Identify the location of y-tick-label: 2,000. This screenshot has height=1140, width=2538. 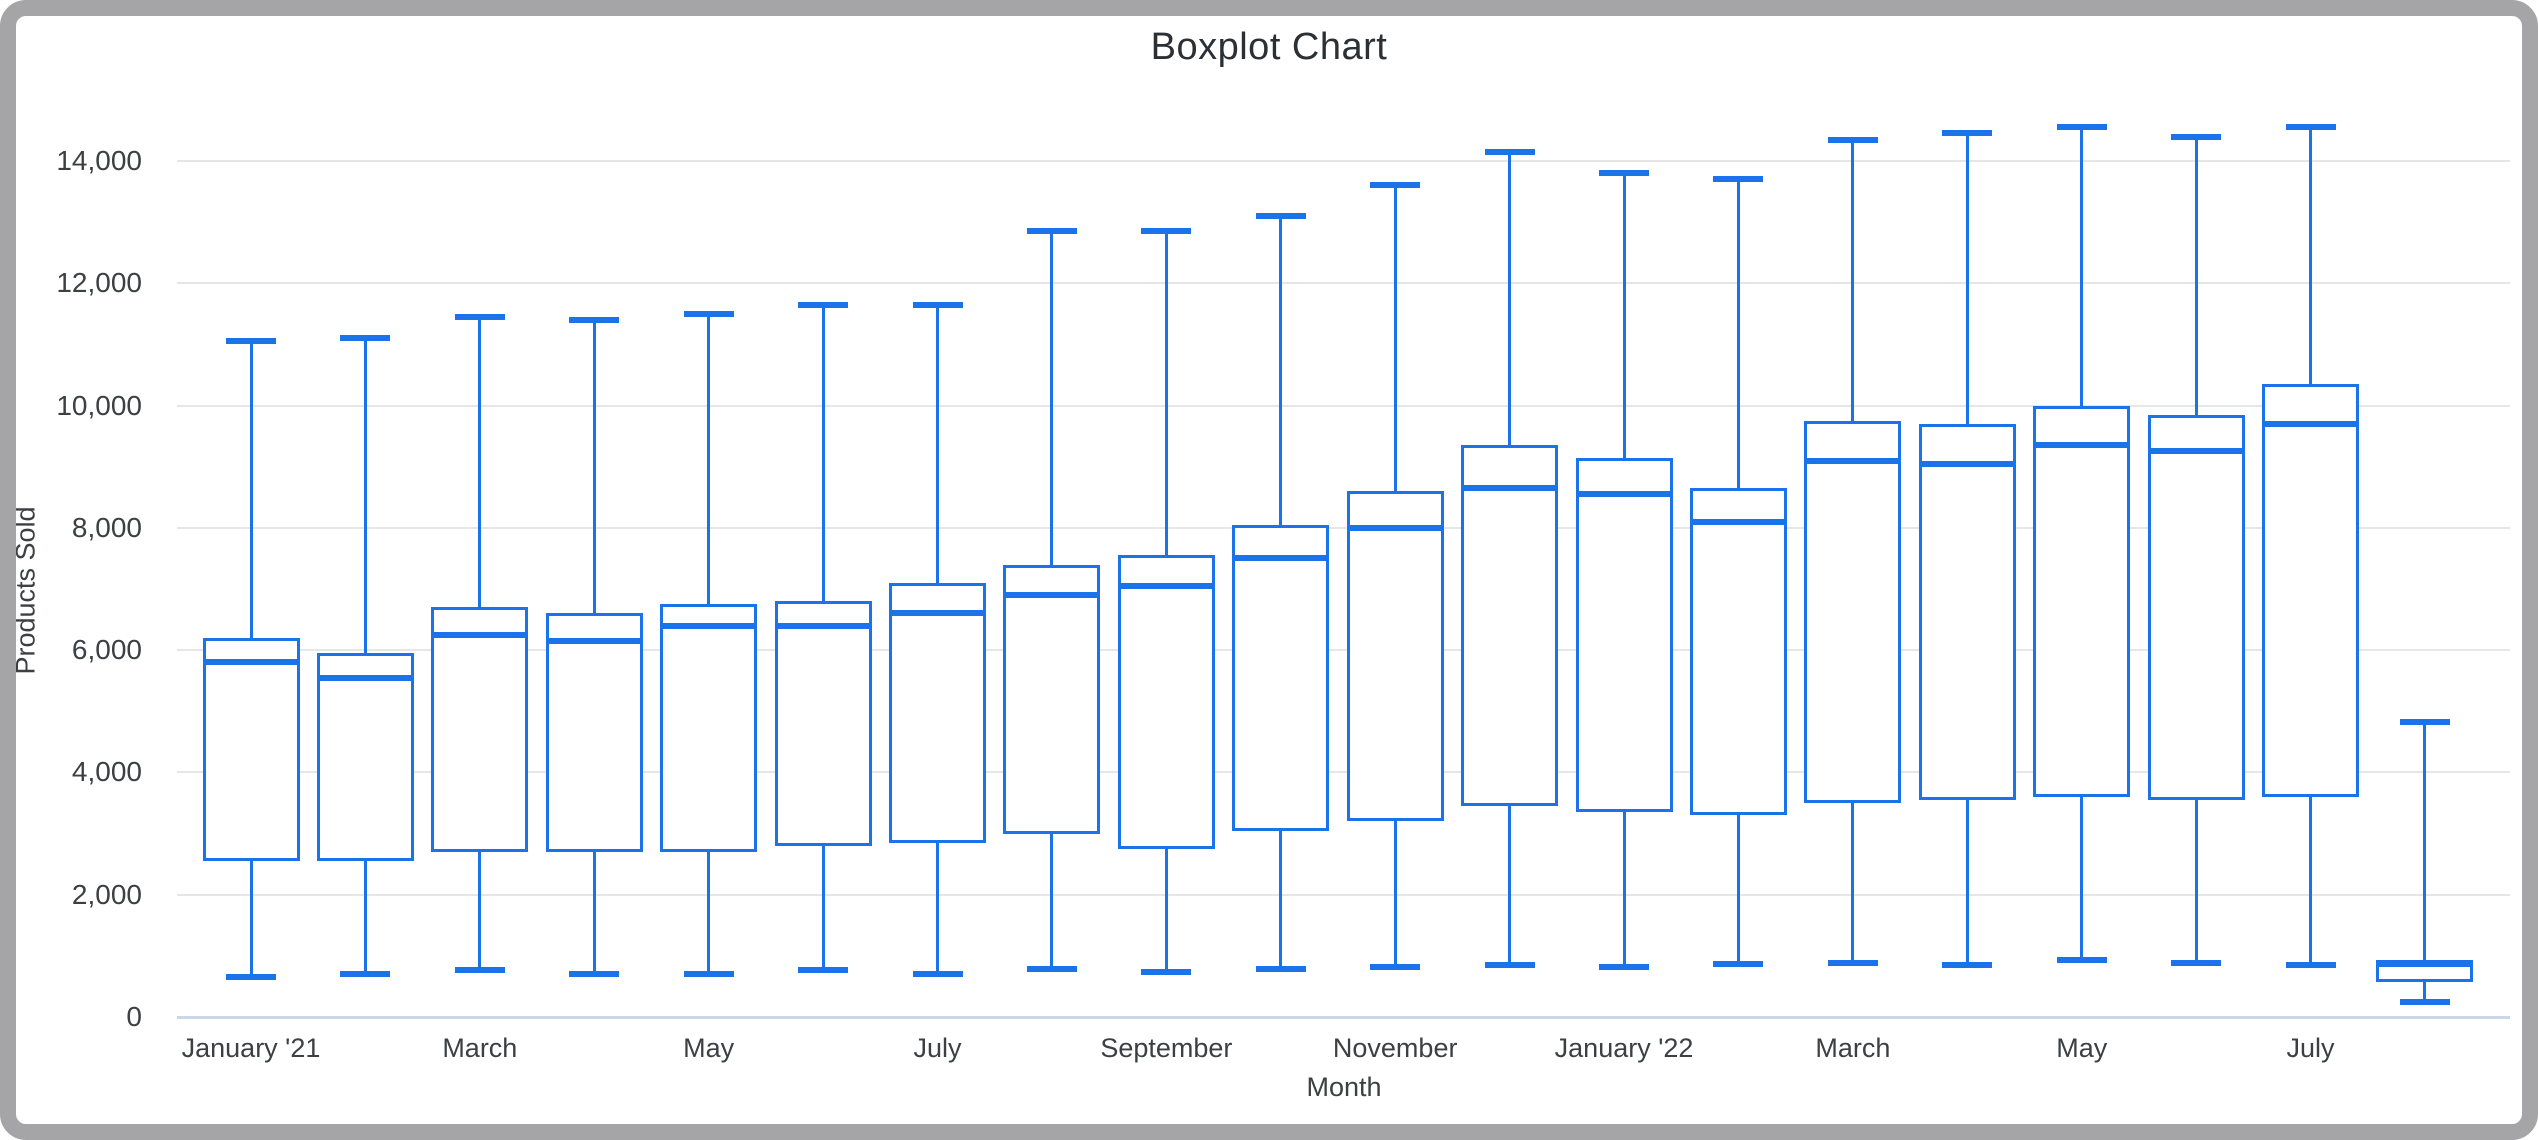
(106, 894).